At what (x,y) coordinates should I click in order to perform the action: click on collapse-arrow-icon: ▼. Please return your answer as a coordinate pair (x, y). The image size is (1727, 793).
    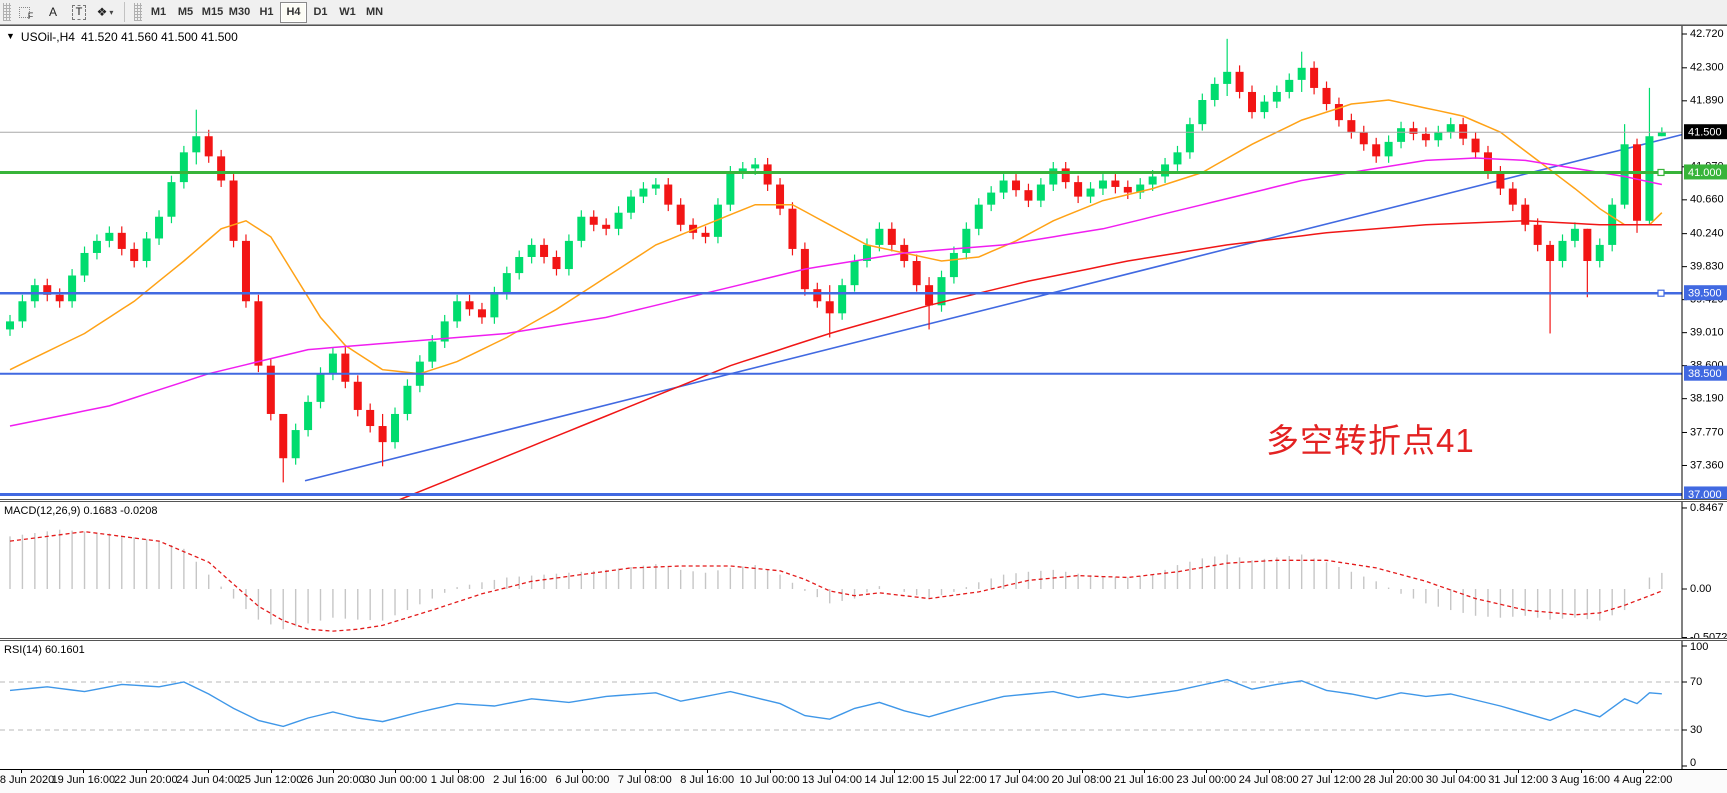
    Looking at the image, I should click on (10, 36).